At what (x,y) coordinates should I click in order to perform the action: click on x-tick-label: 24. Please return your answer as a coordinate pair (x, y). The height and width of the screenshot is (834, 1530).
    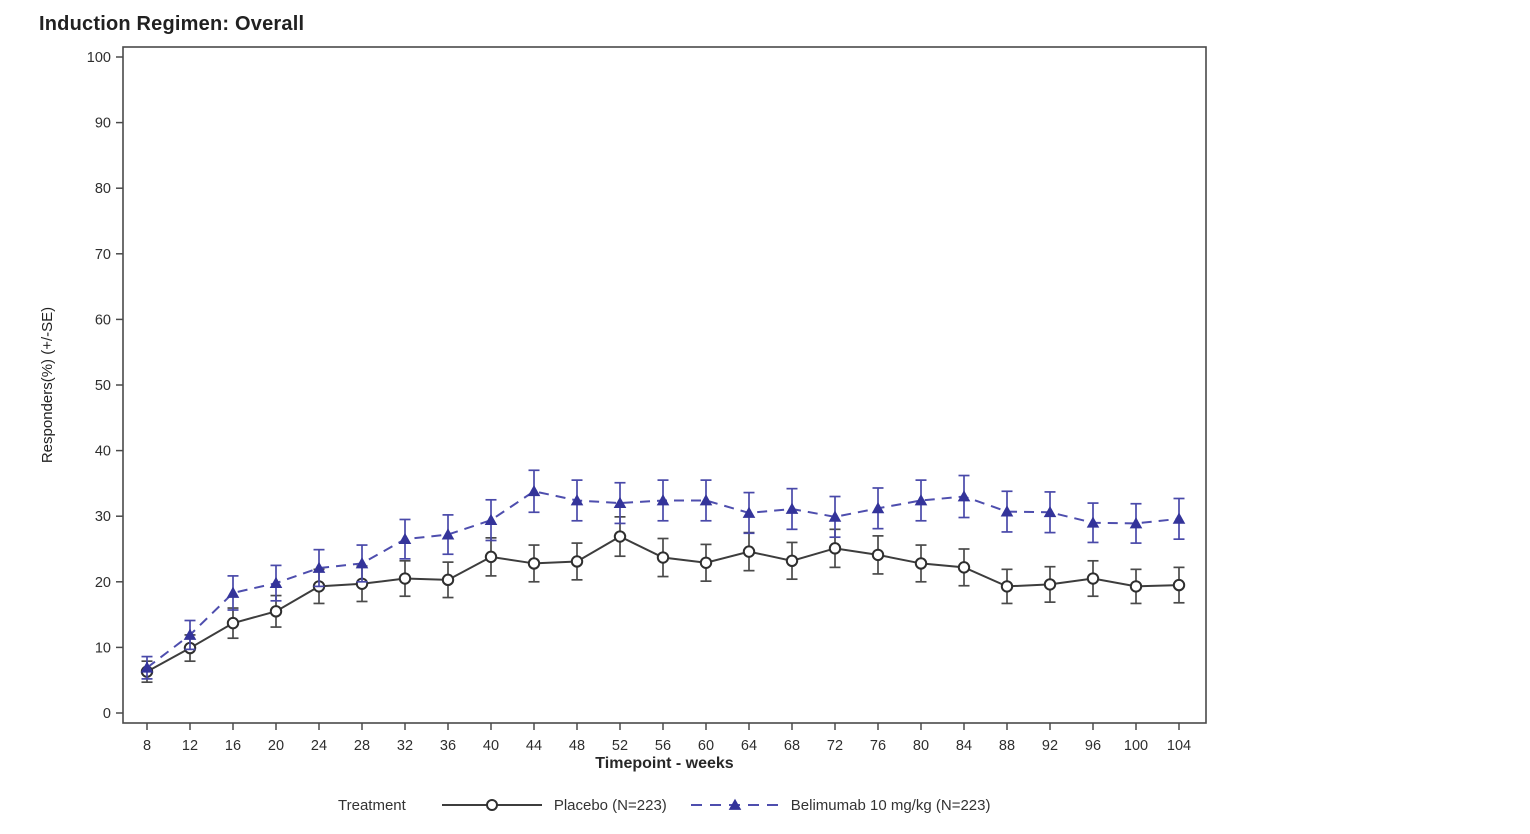
    Looking at the image, I should click on (319, 746).